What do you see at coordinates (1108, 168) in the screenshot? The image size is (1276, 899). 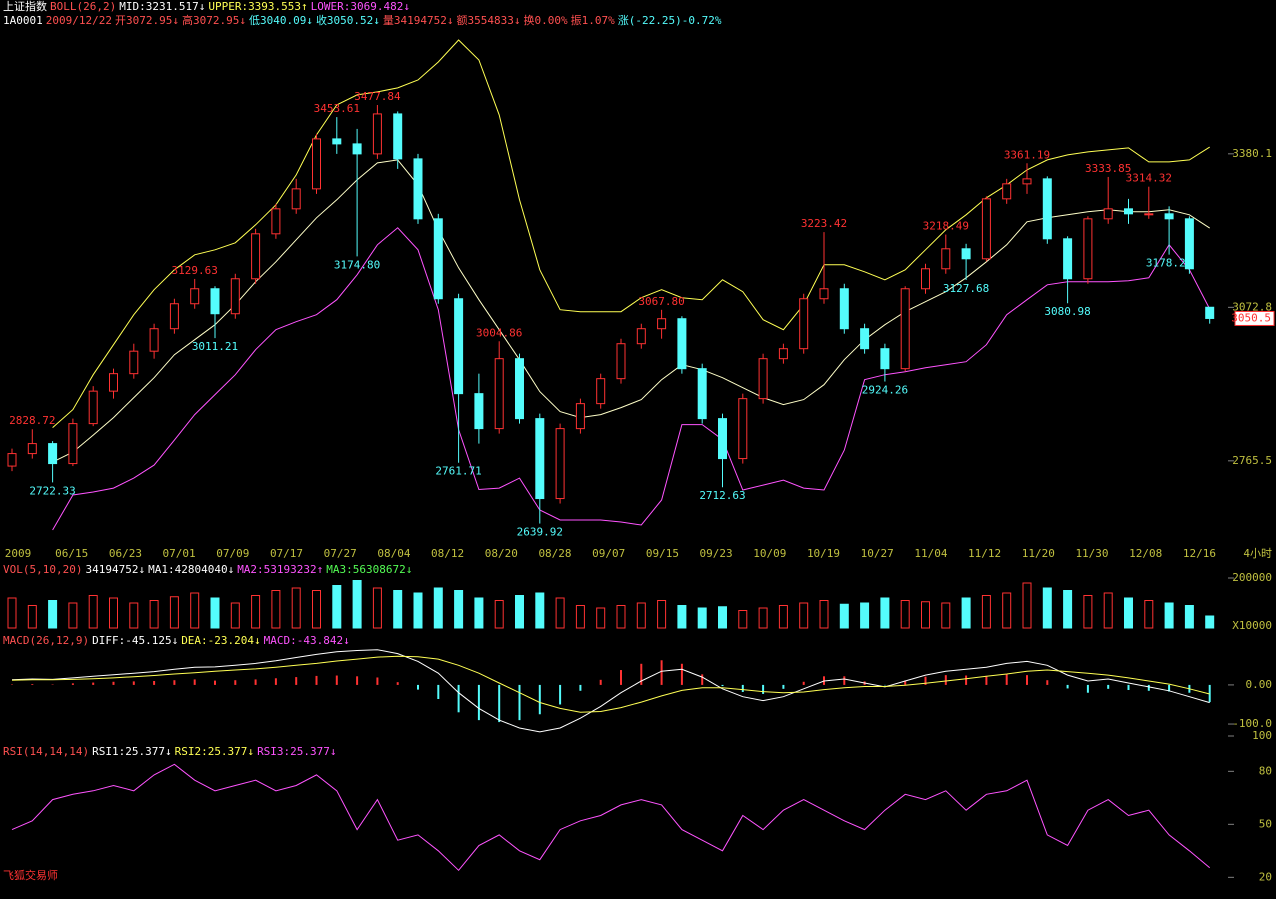 I see `extreme-label: 3333.85` at bounding box center [1108, 168].